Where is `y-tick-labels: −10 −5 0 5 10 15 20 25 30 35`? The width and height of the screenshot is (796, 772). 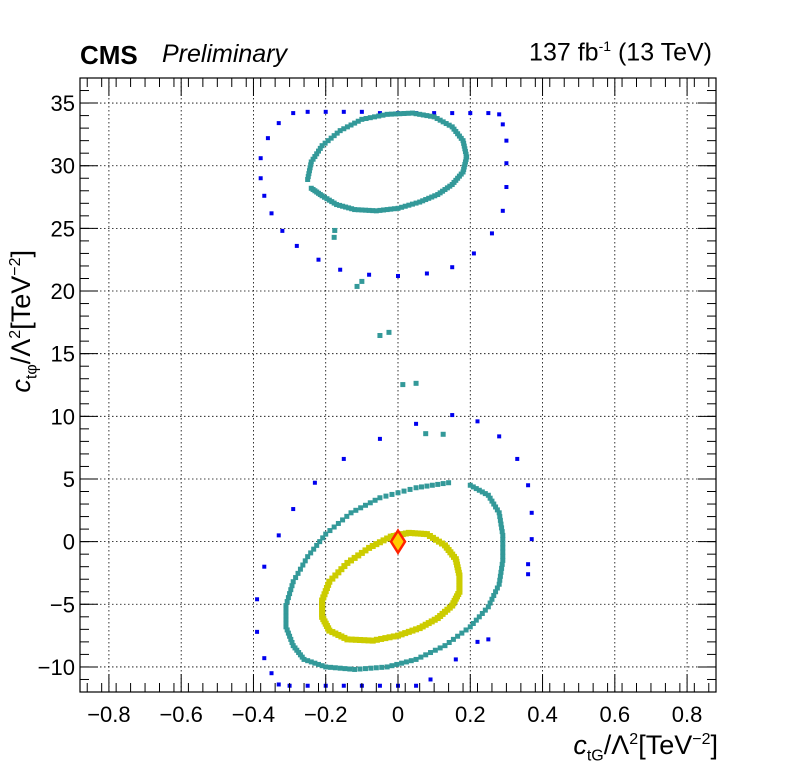 y-tick-labels: −10 −5 0 5 10 15 20 25 30 35 is located at coordinates (56, 385).